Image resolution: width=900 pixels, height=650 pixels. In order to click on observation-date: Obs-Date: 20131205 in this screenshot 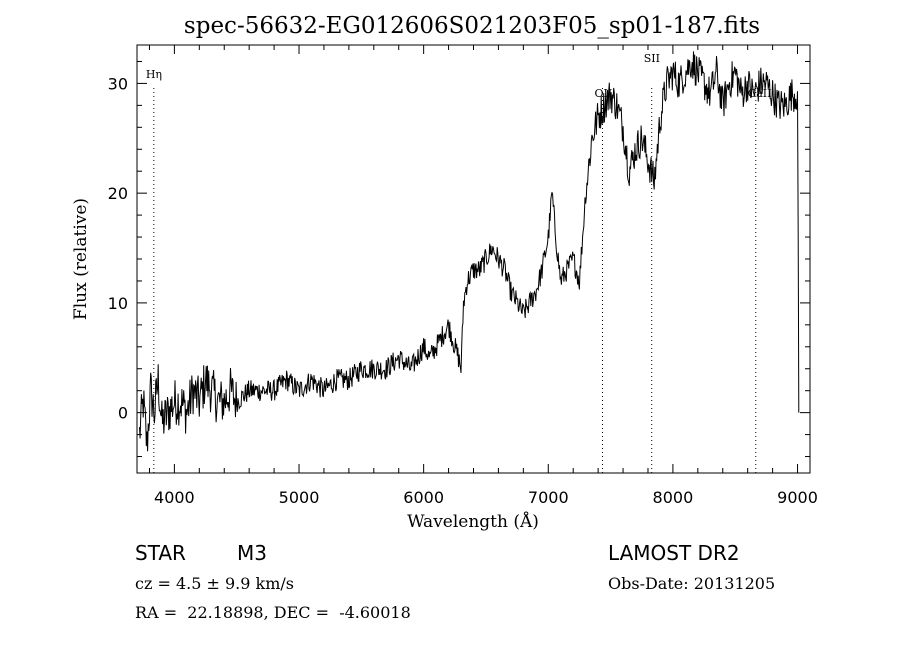, I will do `click(692, 583)`.